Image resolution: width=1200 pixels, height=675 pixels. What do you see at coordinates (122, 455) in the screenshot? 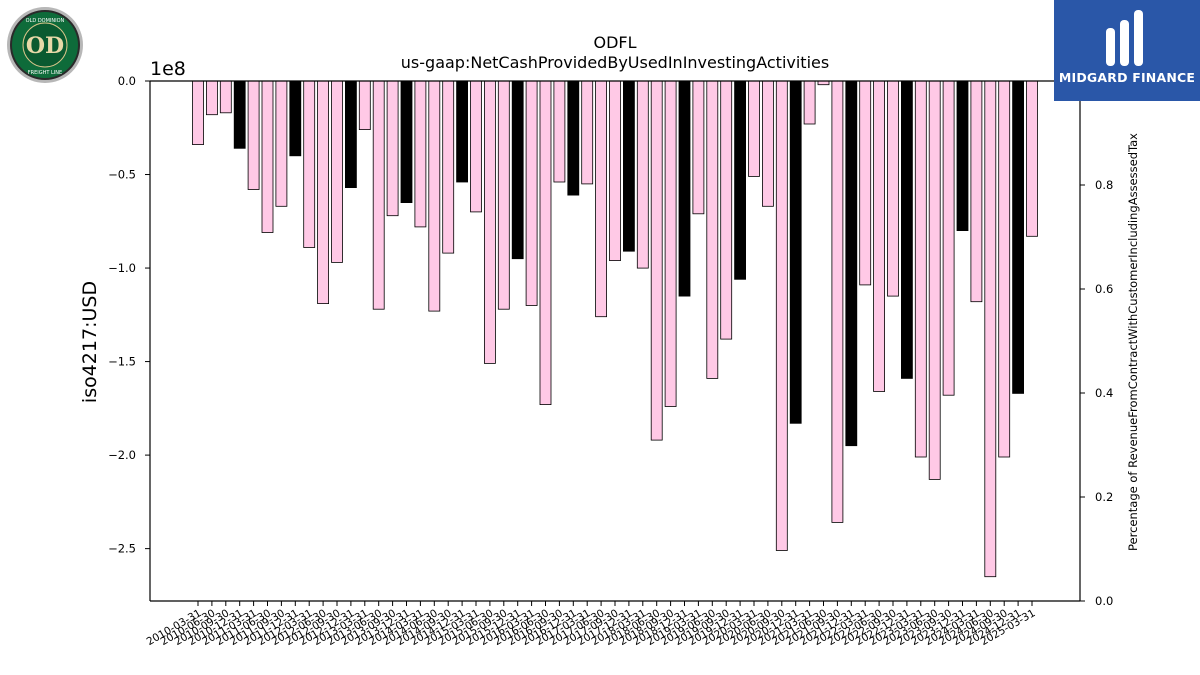
I see `y-tick-label: −2.0` at bounding box center [122, 455].